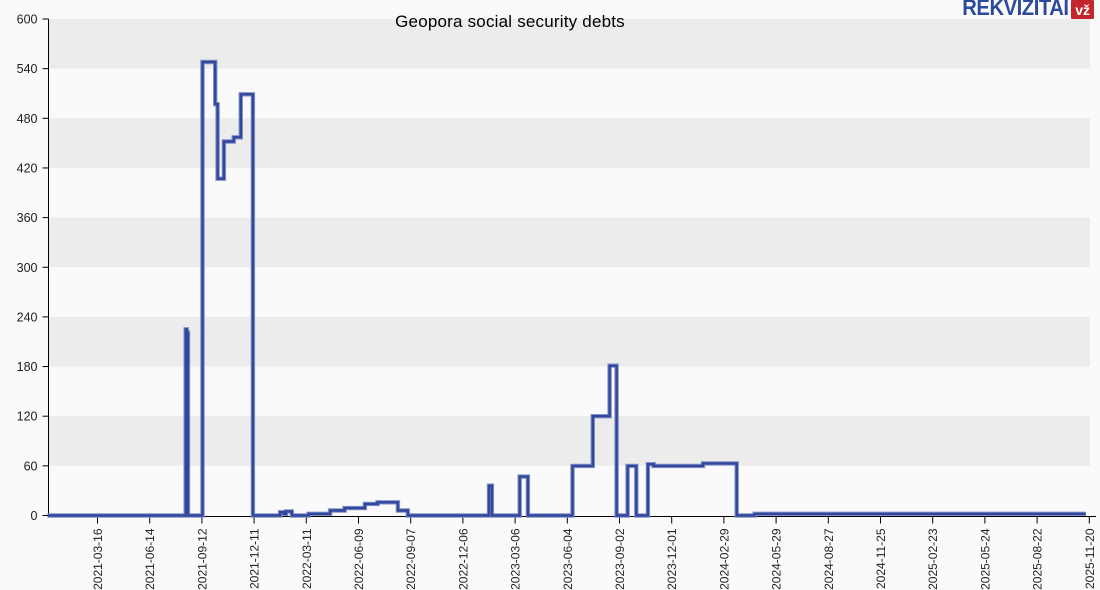 This screenshot has width=1100, height=590. Describe the element at coordinates (933, 559) in the screenshot. I see `x-tick-label: 2025-02-23` at that location.